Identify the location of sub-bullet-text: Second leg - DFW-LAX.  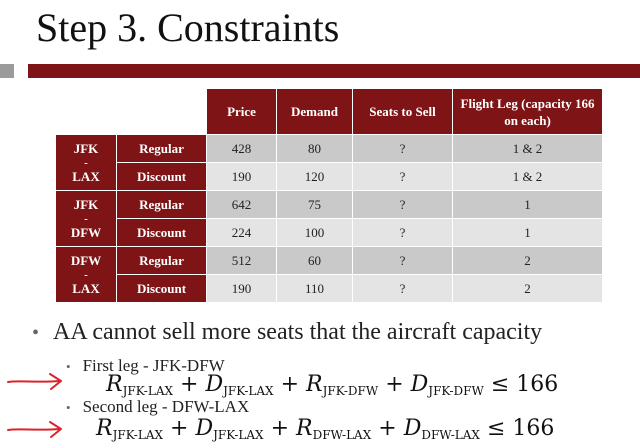
(166, 406).